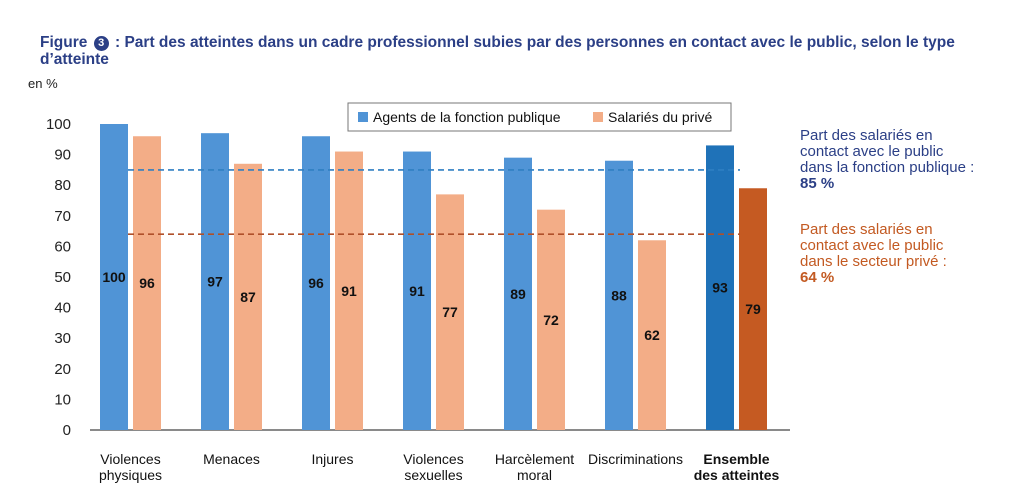  I want to click on x-category-label: physiques, so click(130, 475).